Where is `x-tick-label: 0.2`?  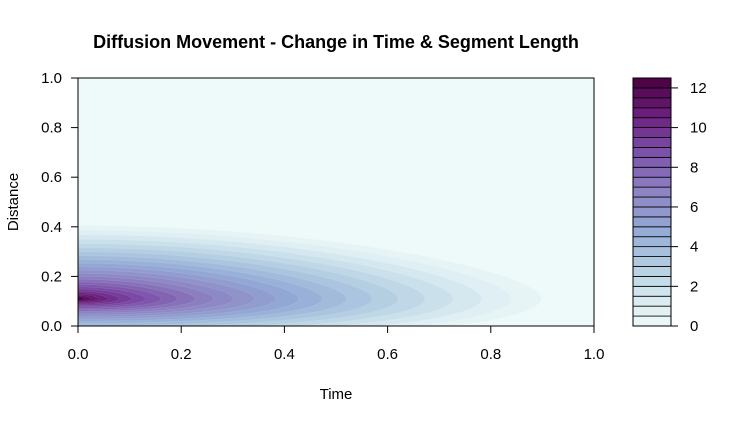
x-tick-label: 0.2 is located at coordinates (181, 354).